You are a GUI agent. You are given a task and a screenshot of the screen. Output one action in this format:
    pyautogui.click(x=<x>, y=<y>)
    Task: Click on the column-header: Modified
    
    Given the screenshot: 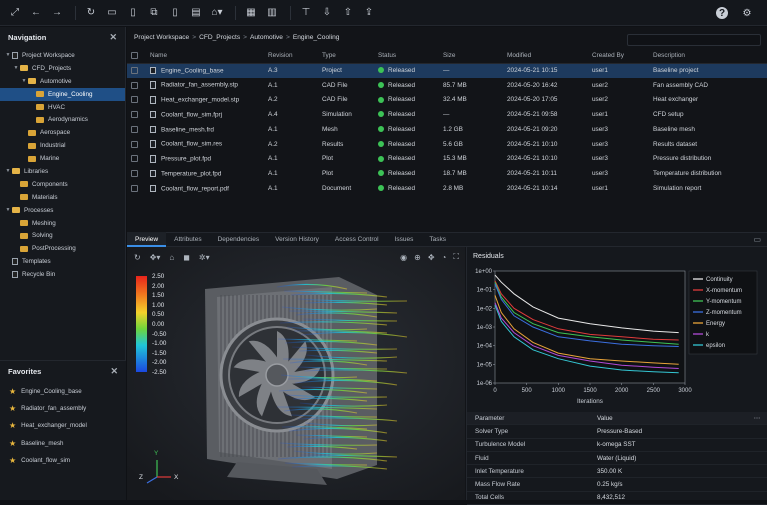 What is the action you would take?
    pyautogui.click(x=545, y=56)
    